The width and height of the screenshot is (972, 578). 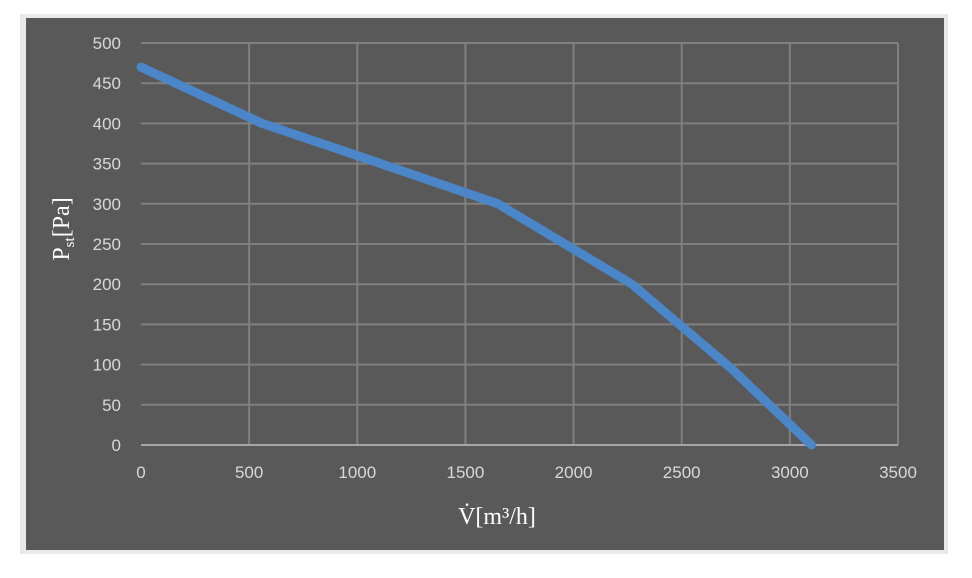 I want to click on y-tick-label: 400, so click(x=107, y=123).